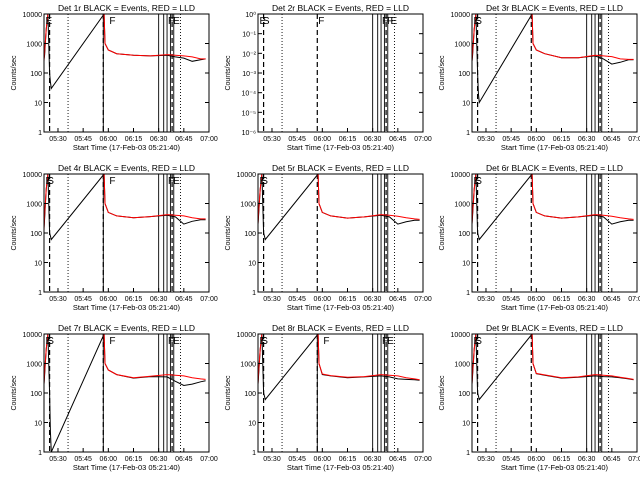  What do you see at coordinates (249, 35) in the screenshot?
I see `y-tick-label: 10⁻¹` at bounding box center [249, 35].